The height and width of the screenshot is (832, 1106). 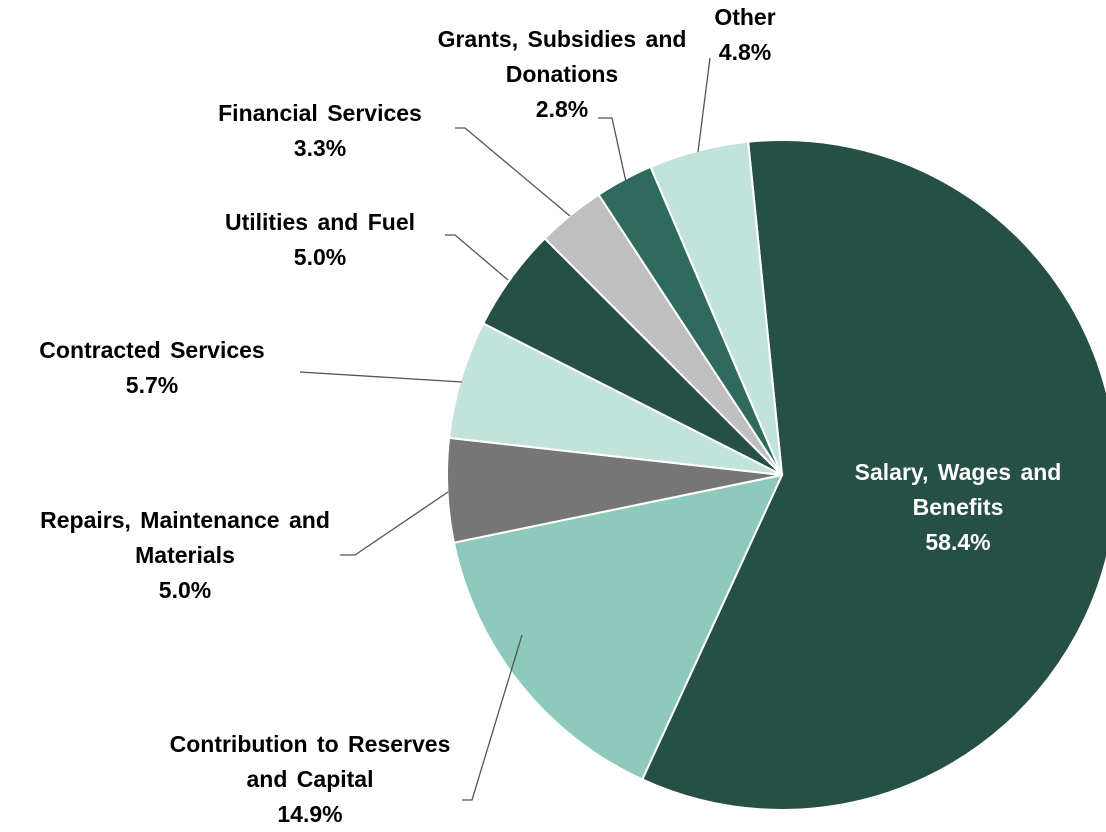 What do you see at coordinates (152, 385) in the screenshot?
I see `value-label: 5.7%` at bounding box center [152, 385].